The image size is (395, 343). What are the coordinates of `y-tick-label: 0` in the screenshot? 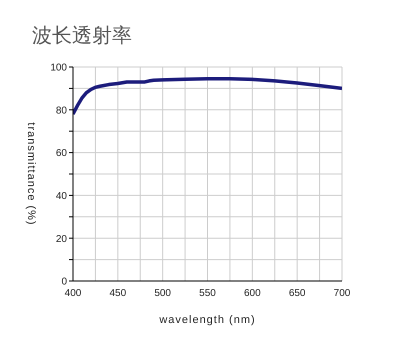 It's located at (64, 282).